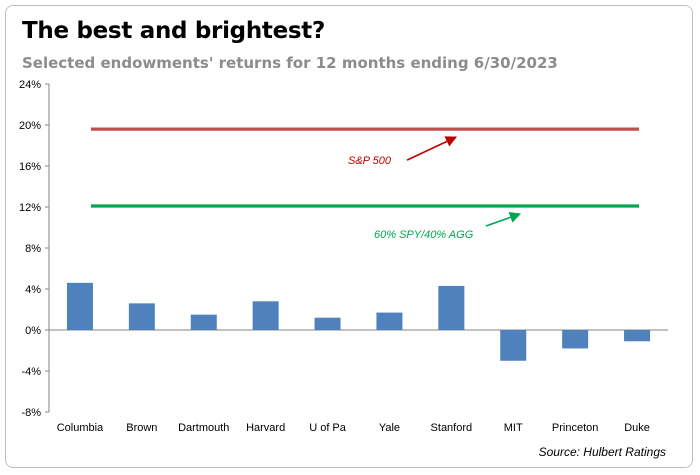 The width and height of the screenshot is (700, 475). Describe the element at coordinates (370, 161) in the screenshot. I see `sp500-annotation-label: S&P 500` at that location.